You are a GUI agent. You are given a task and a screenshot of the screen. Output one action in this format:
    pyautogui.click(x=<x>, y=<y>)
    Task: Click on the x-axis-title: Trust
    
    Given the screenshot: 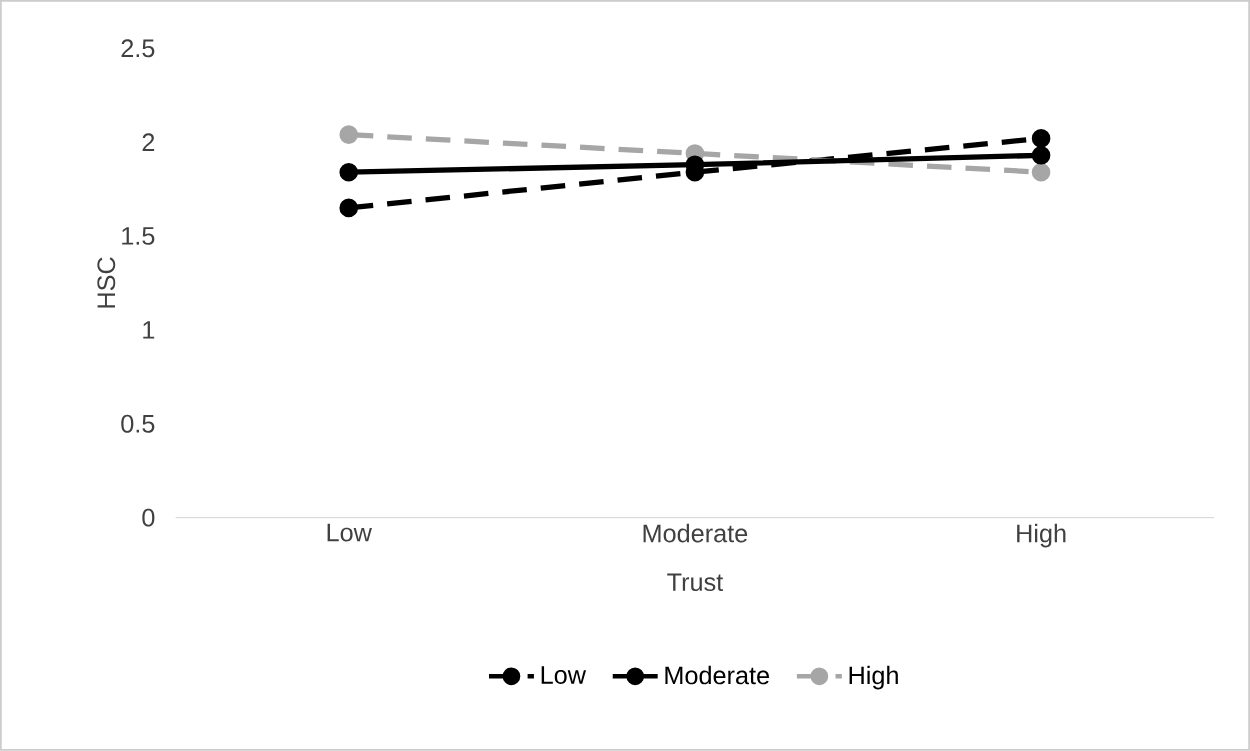 What is the action you would take?
    pyautogui.click(x=695, y=582)
    